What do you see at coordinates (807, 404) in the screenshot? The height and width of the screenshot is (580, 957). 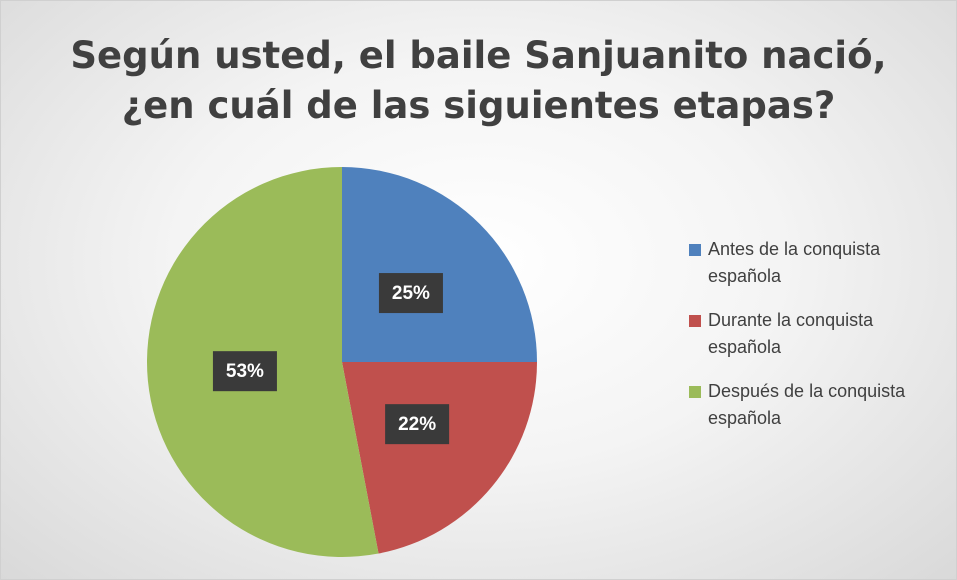 I see `legend-label: Después de la conquista española` at bounding box center [807, 404].